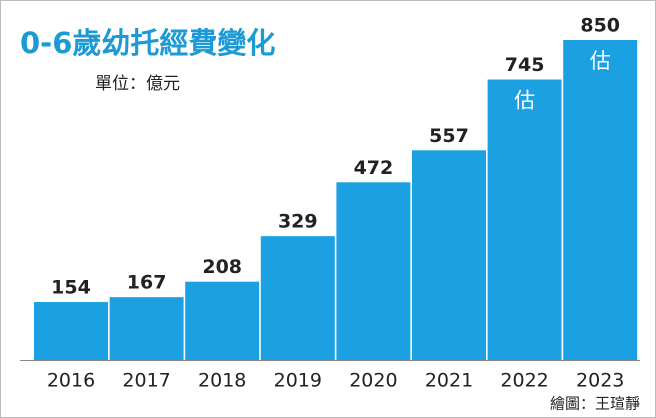 This screenshot has height=418, width=656. I want to click on value-label: 557, so click(449, 136).